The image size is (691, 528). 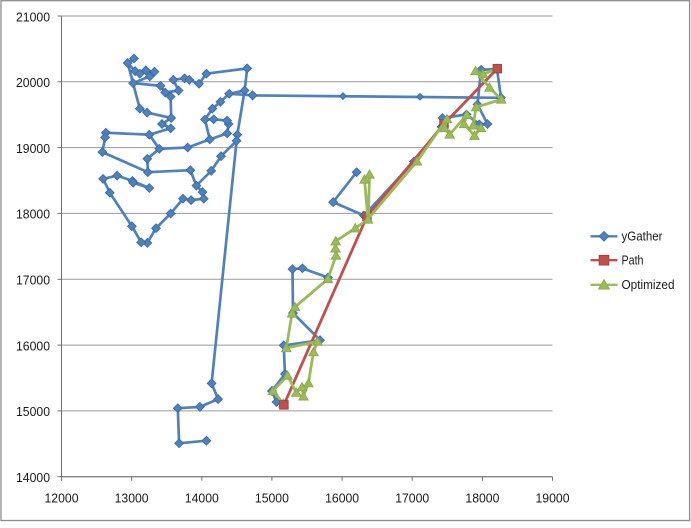 I want to click on svg-text: Optimized, so click(x=648, y=284).